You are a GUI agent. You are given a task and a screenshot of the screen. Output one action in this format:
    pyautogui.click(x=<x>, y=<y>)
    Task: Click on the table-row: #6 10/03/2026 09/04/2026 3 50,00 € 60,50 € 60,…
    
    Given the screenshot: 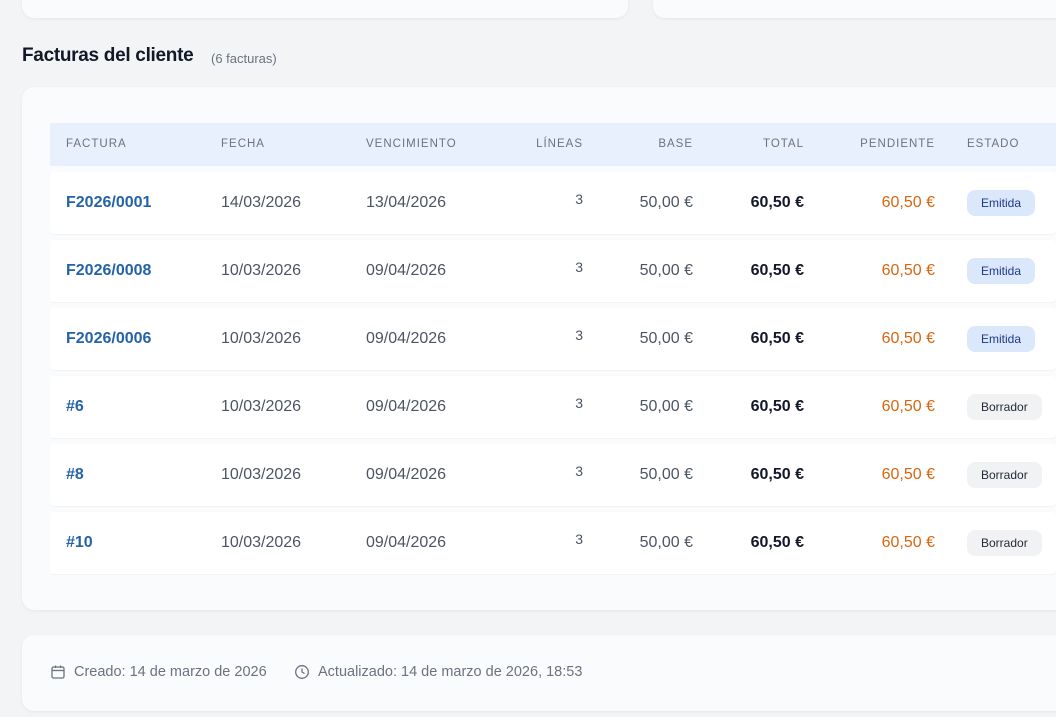 What is the action you would take?
    pyautogui.click(x=553, y=407)
    